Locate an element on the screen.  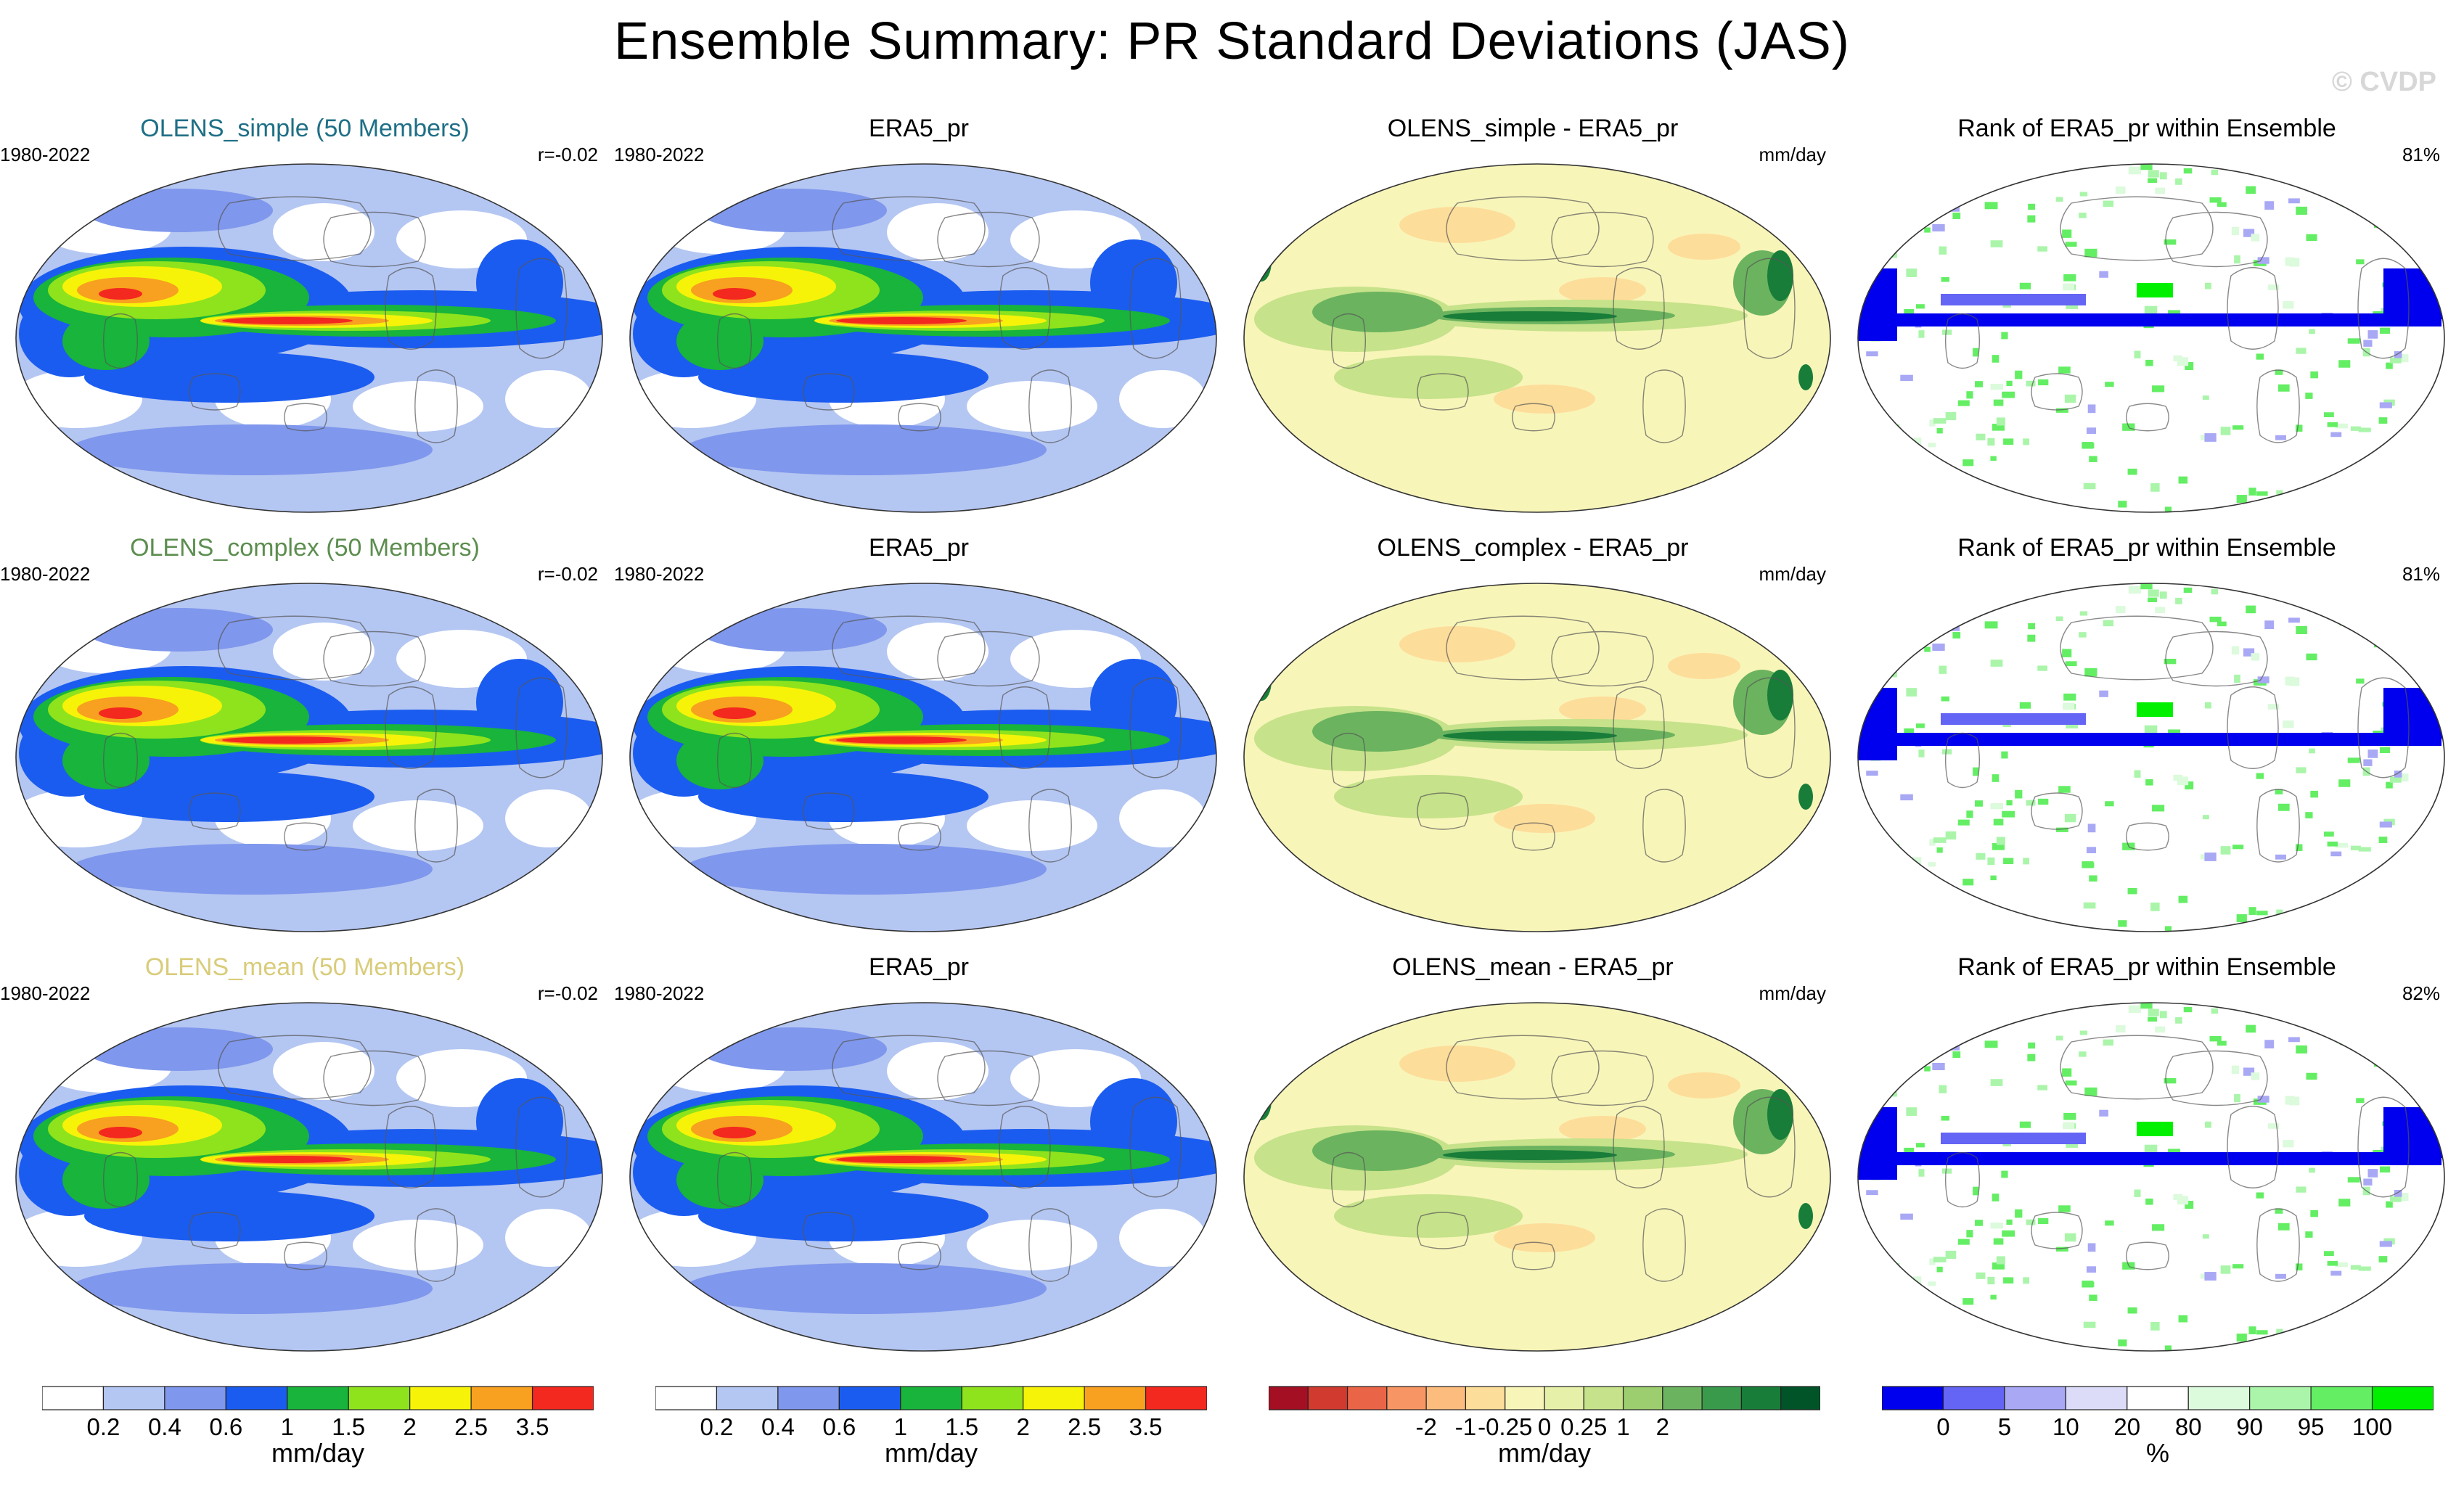
colorbar-tick-label: -1 is located at coordinates (1465, 1426).